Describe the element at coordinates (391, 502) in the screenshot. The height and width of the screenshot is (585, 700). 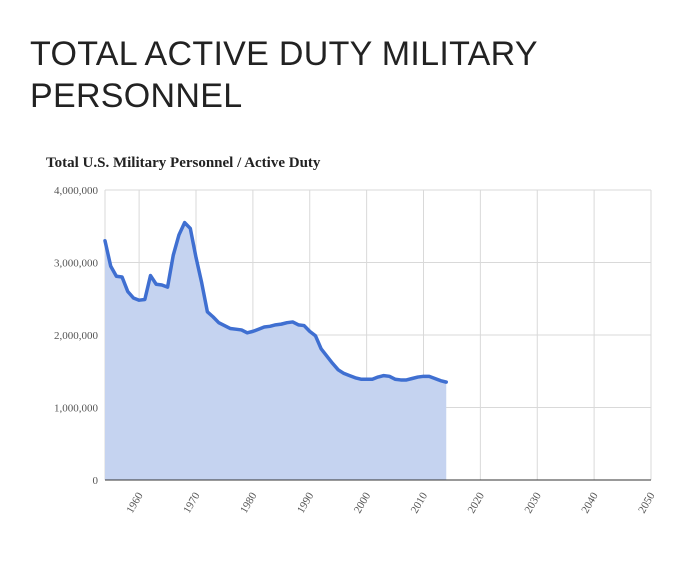
I see `x-axis-ticks: 1960 1970 1980 1990 2000 2010 2020 2030 2040 2050` at that location.